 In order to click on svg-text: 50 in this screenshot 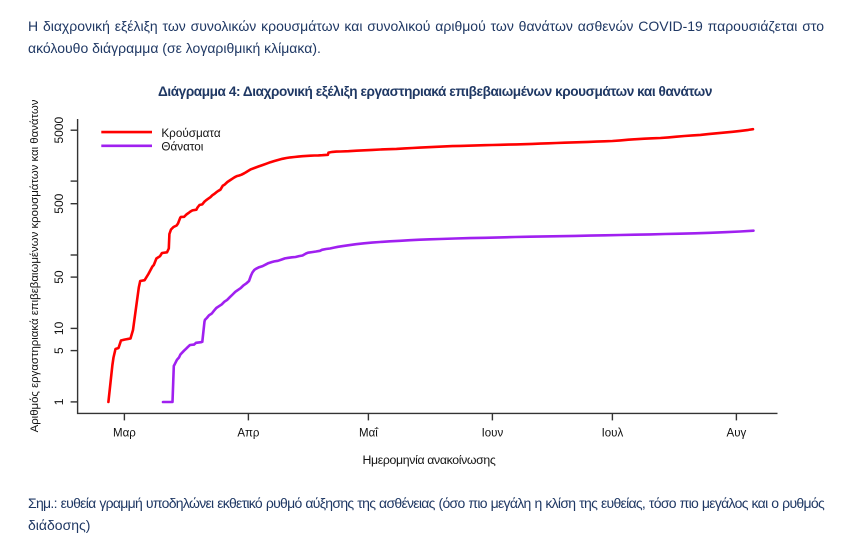, I will do `click(59, 277)`.